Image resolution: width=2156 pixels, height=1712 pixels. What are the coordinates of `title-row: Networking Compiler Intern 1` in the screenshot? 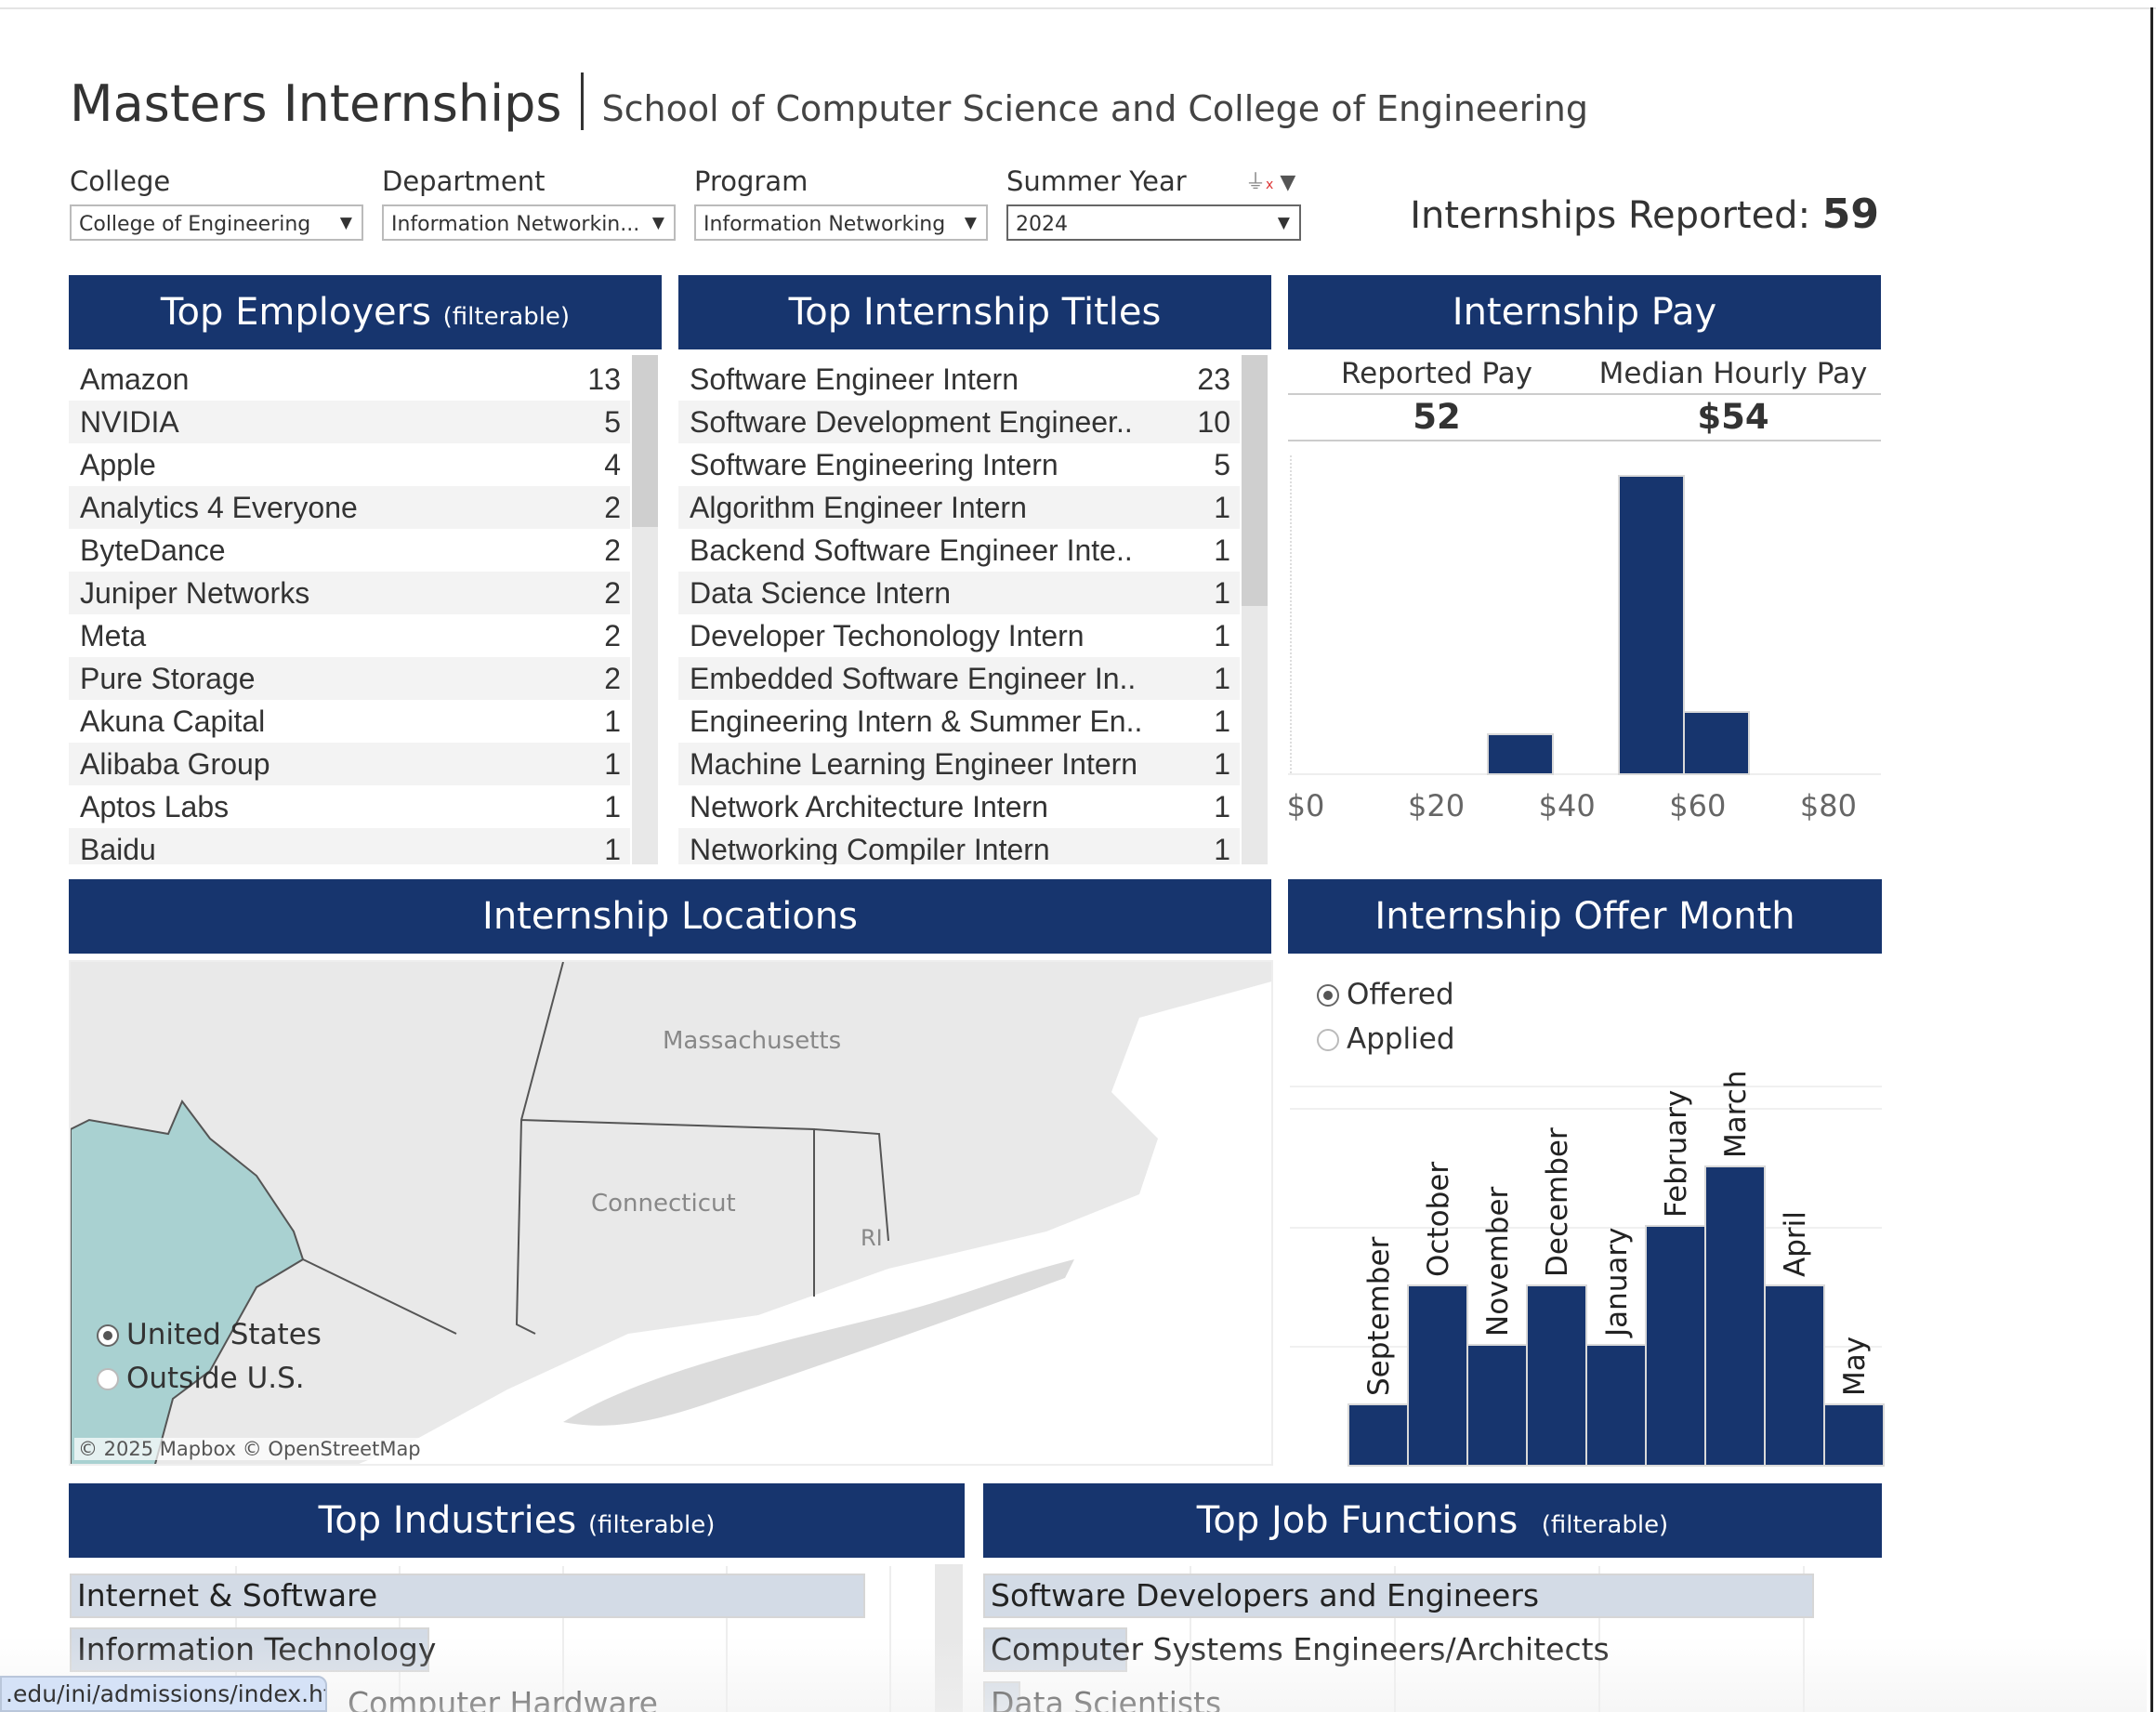 It's located at (959, 846).